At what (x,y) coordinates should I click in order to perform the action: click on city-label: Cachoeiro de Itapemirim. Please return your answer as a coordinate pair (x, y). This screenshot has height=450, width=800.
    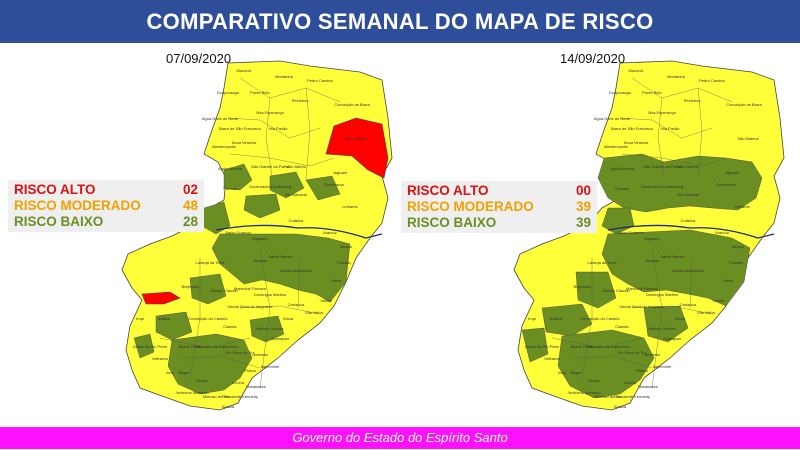
    Looking at the image, I should click on (216, 346).